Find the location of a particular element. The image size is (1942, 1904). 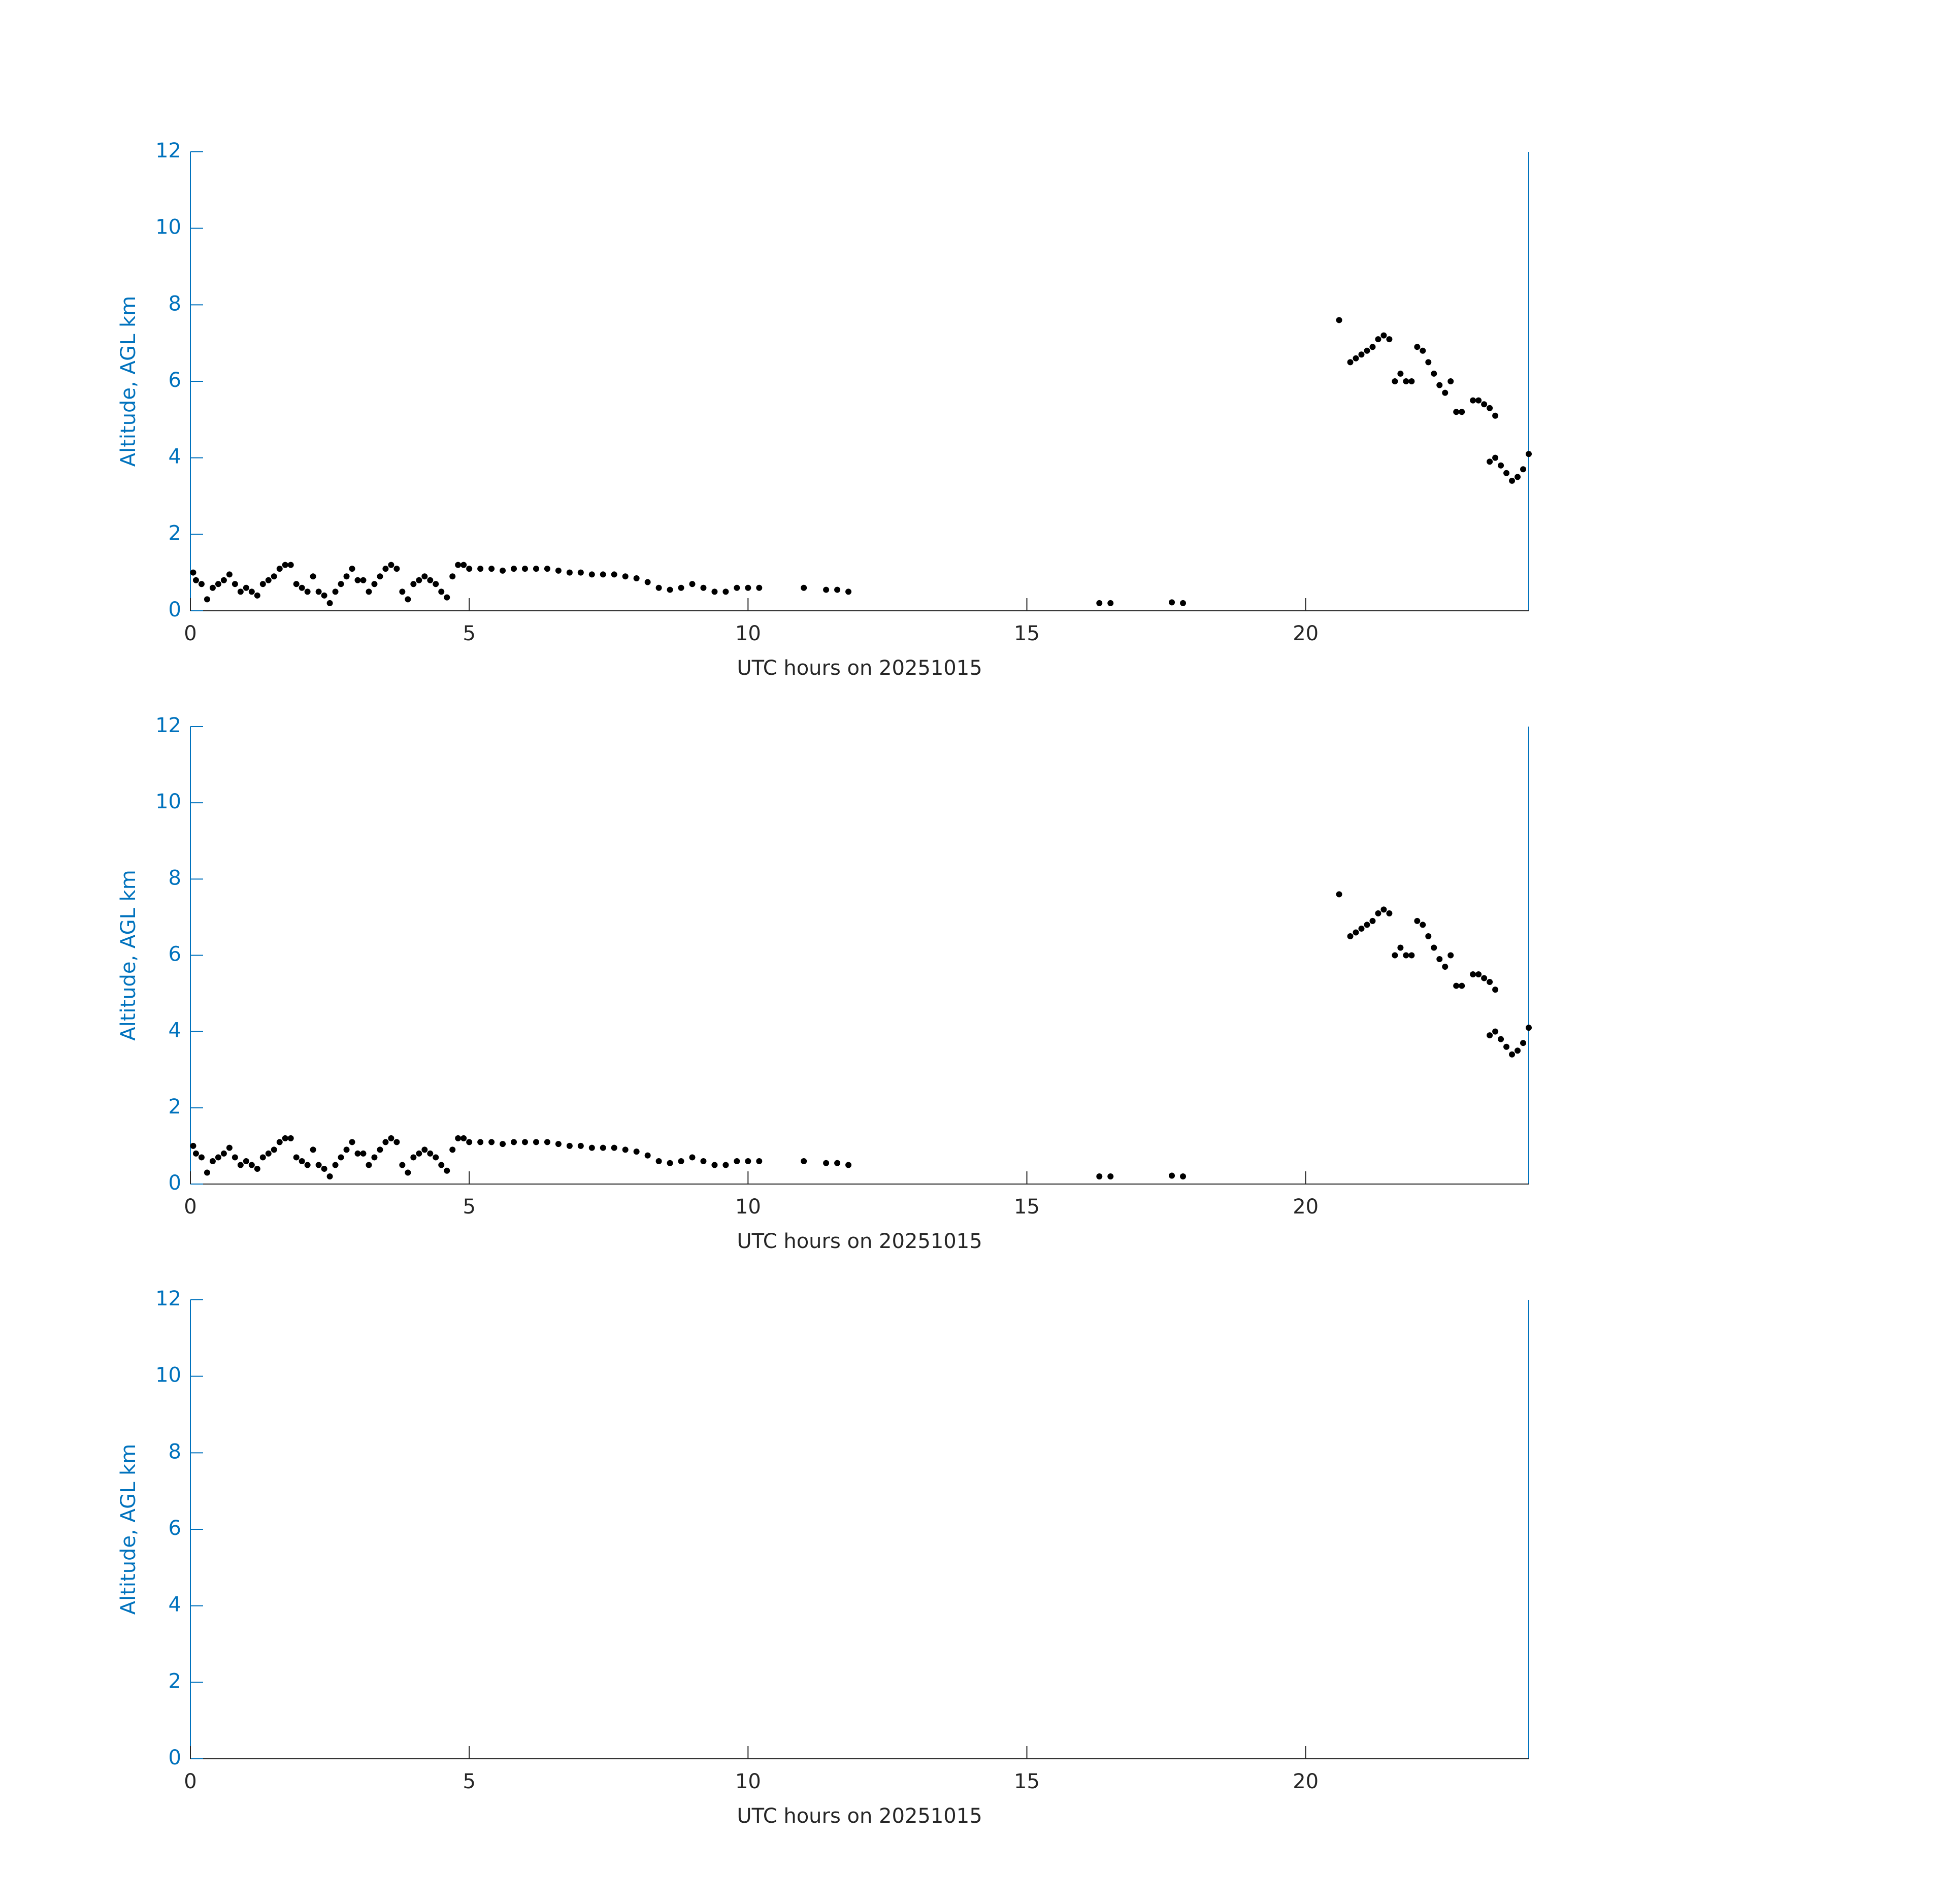

y-tick-label: 6 is located at coordinates (175, 955).